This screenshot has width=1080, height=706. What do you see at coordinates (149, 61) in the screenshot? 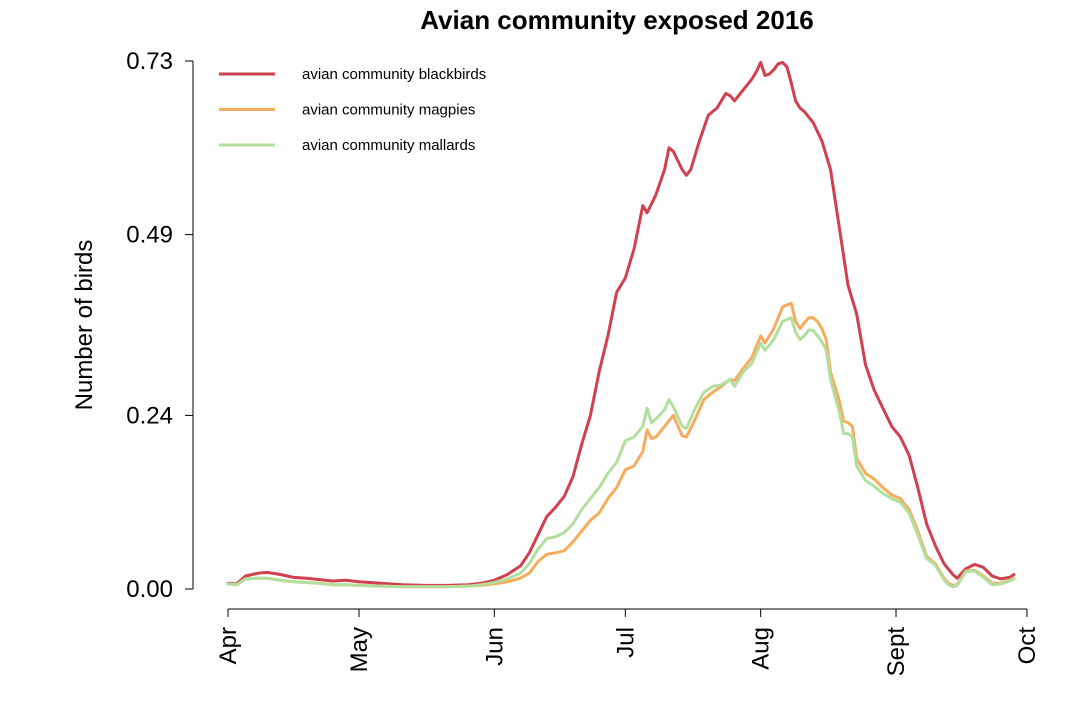
I see `y-tick-label: 0.73` at bounding box center [149, 61].